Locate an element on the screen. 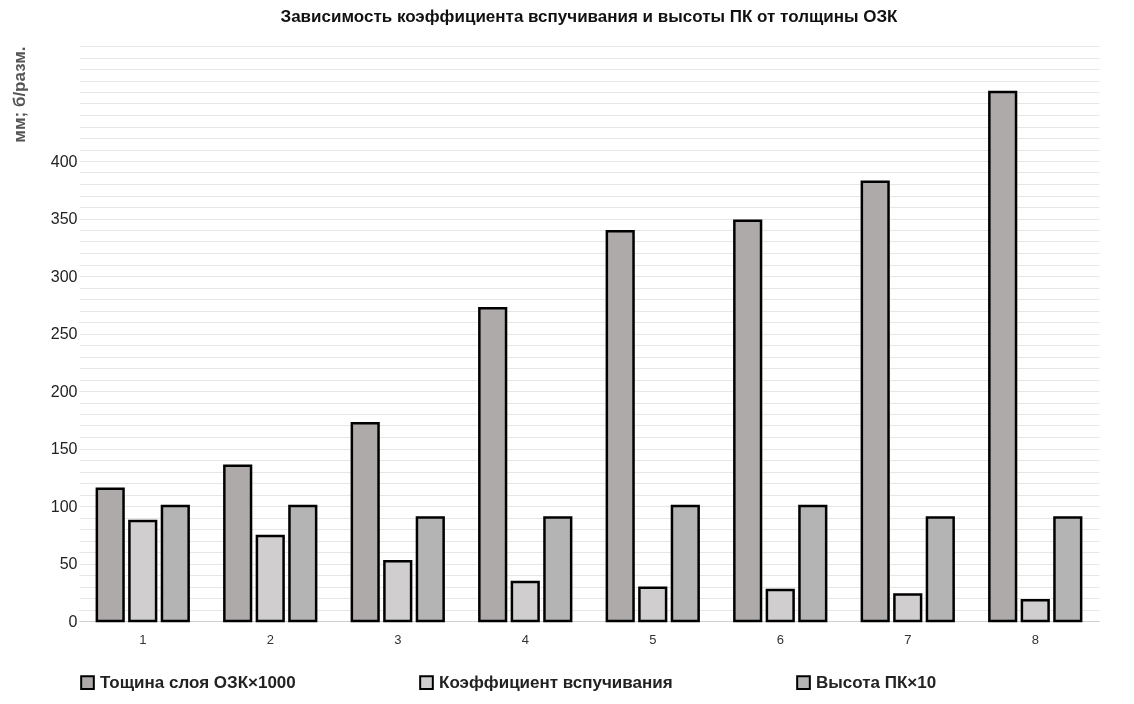 This screenshot has width=1134, height=704. legend-label: Тощина слоя ОЗК×1000 is located at coordinates (198, 682).